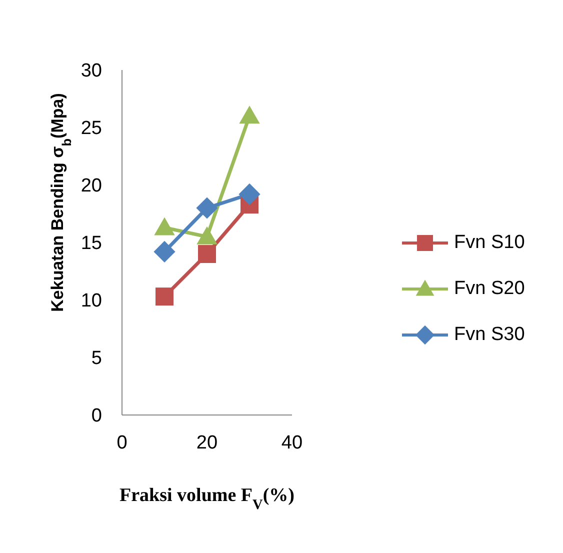 This screenshot has width=563, height=553. I want to click on y-tick-label: 20, so click(91, 186).